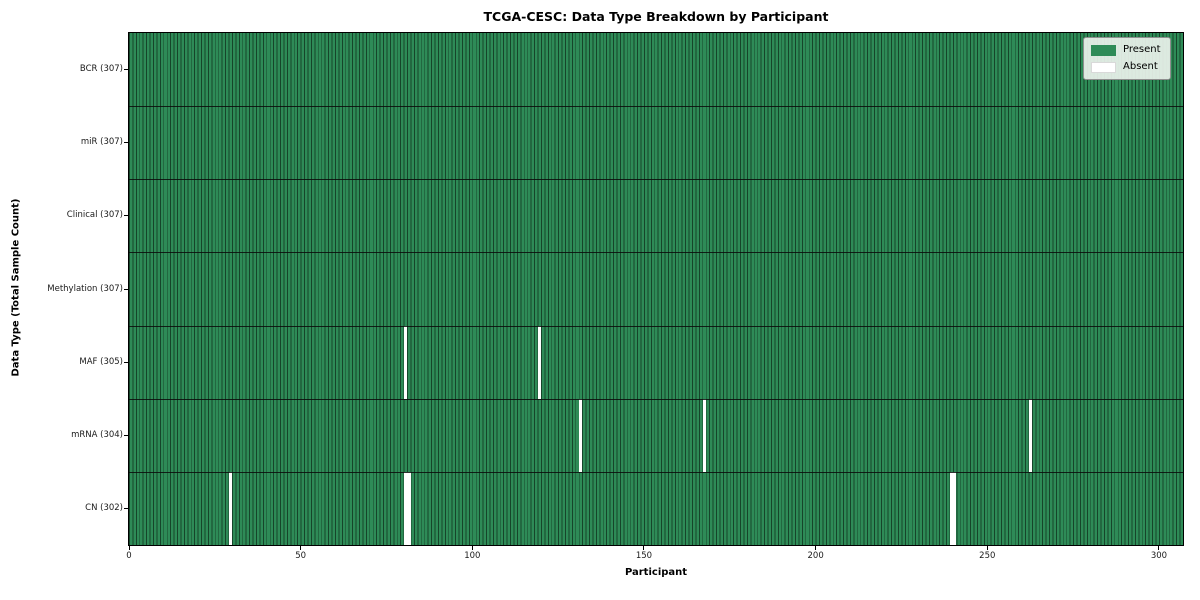 This screenshot has height=600, width=1200. I want to click on x-axis-tick-label: 150, so click(644, 556).